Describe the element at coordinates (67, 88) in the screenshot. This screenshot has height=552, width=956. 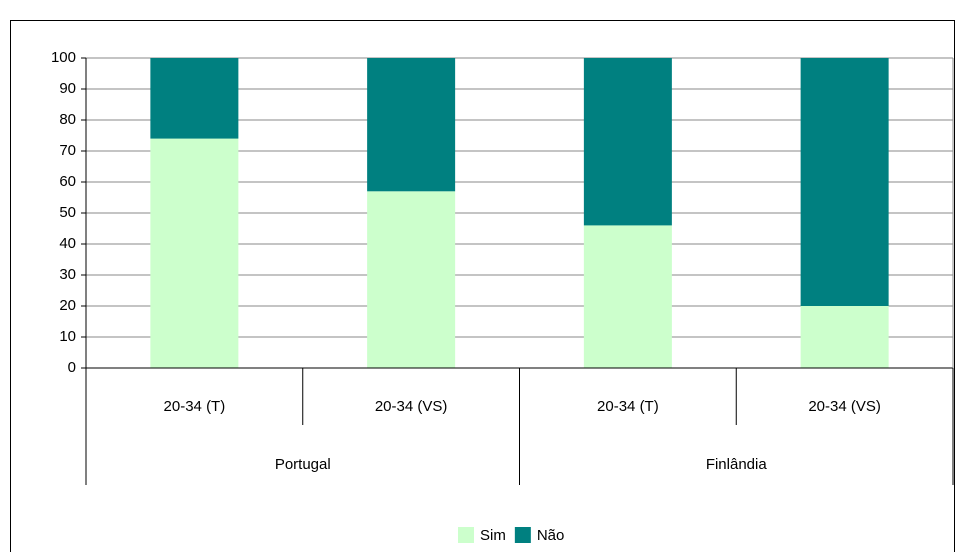
I see `y-tick-label: 90` at that location.